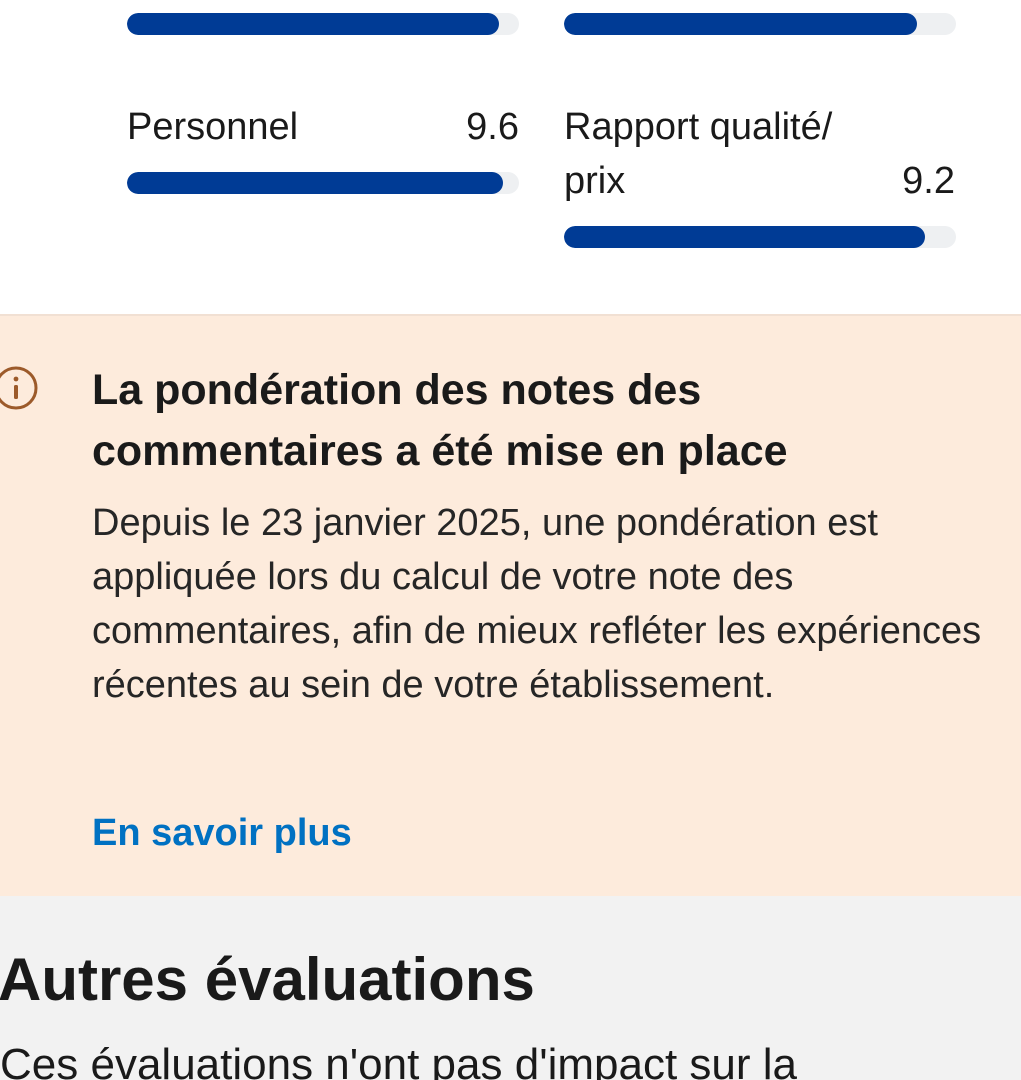 Image resolution: width=1021 pixels, height=1080 pixels. I want to click on score-bar-top-left, so click(323, 24).